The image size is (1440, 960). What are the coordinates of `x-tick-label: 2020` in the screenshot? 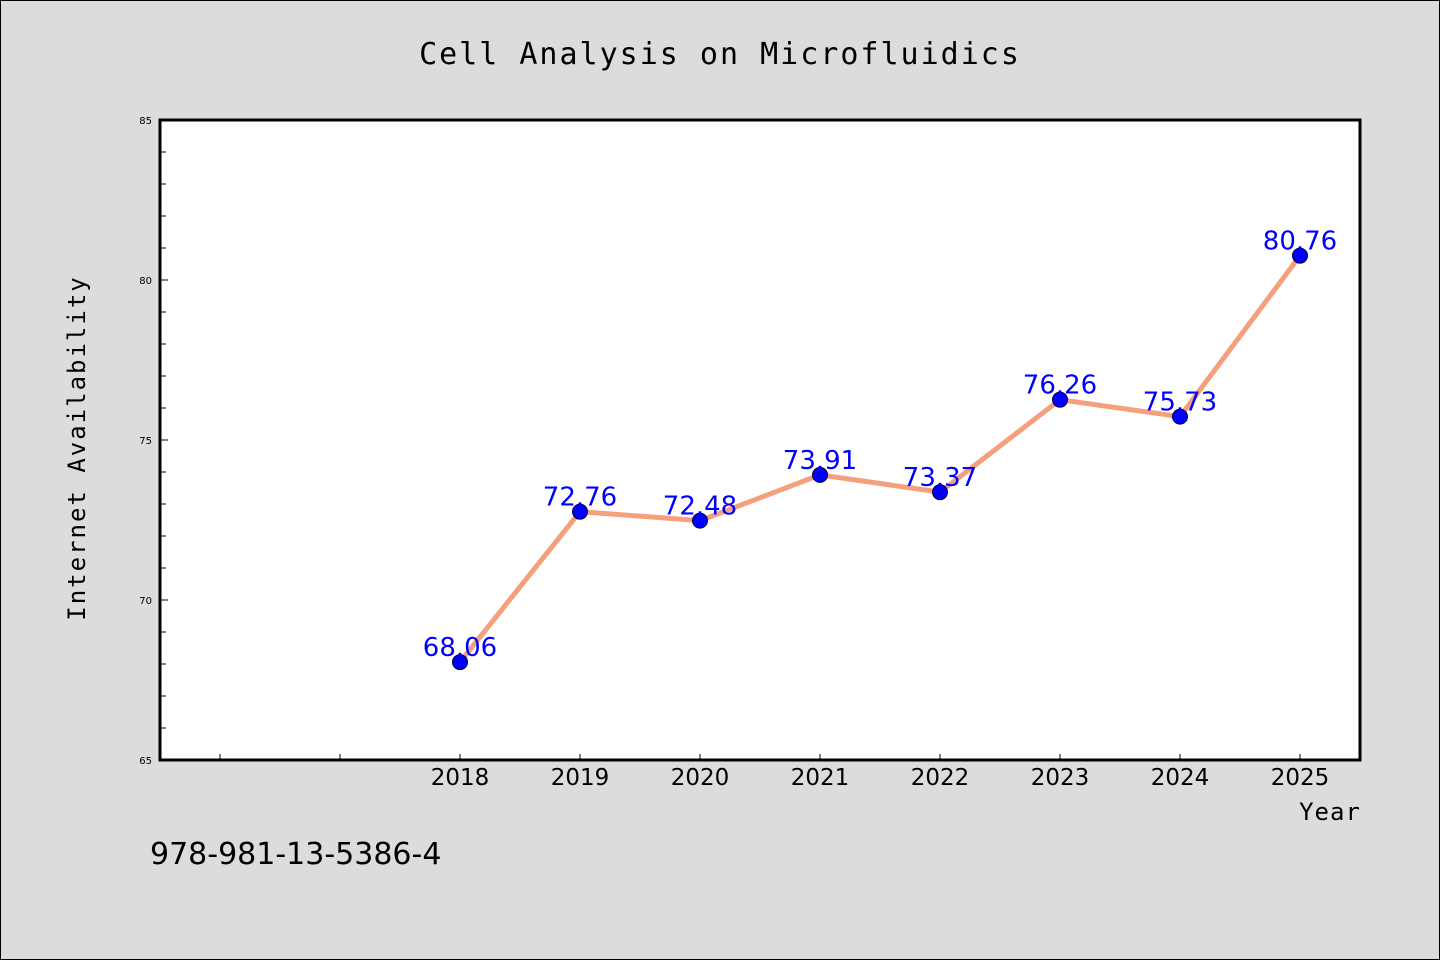 It's located at (700, 778).